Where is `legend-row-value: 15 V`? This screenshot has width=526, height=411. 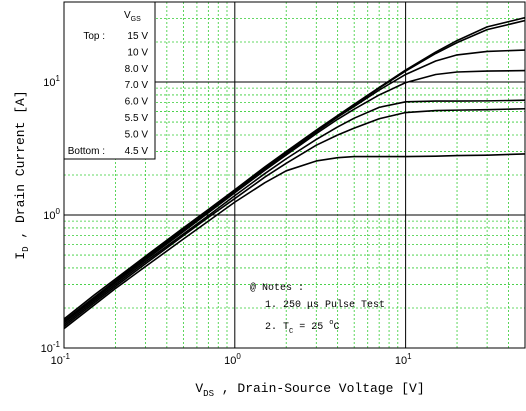
legend-row-value: 15 V is located at coordinates (137, 36).